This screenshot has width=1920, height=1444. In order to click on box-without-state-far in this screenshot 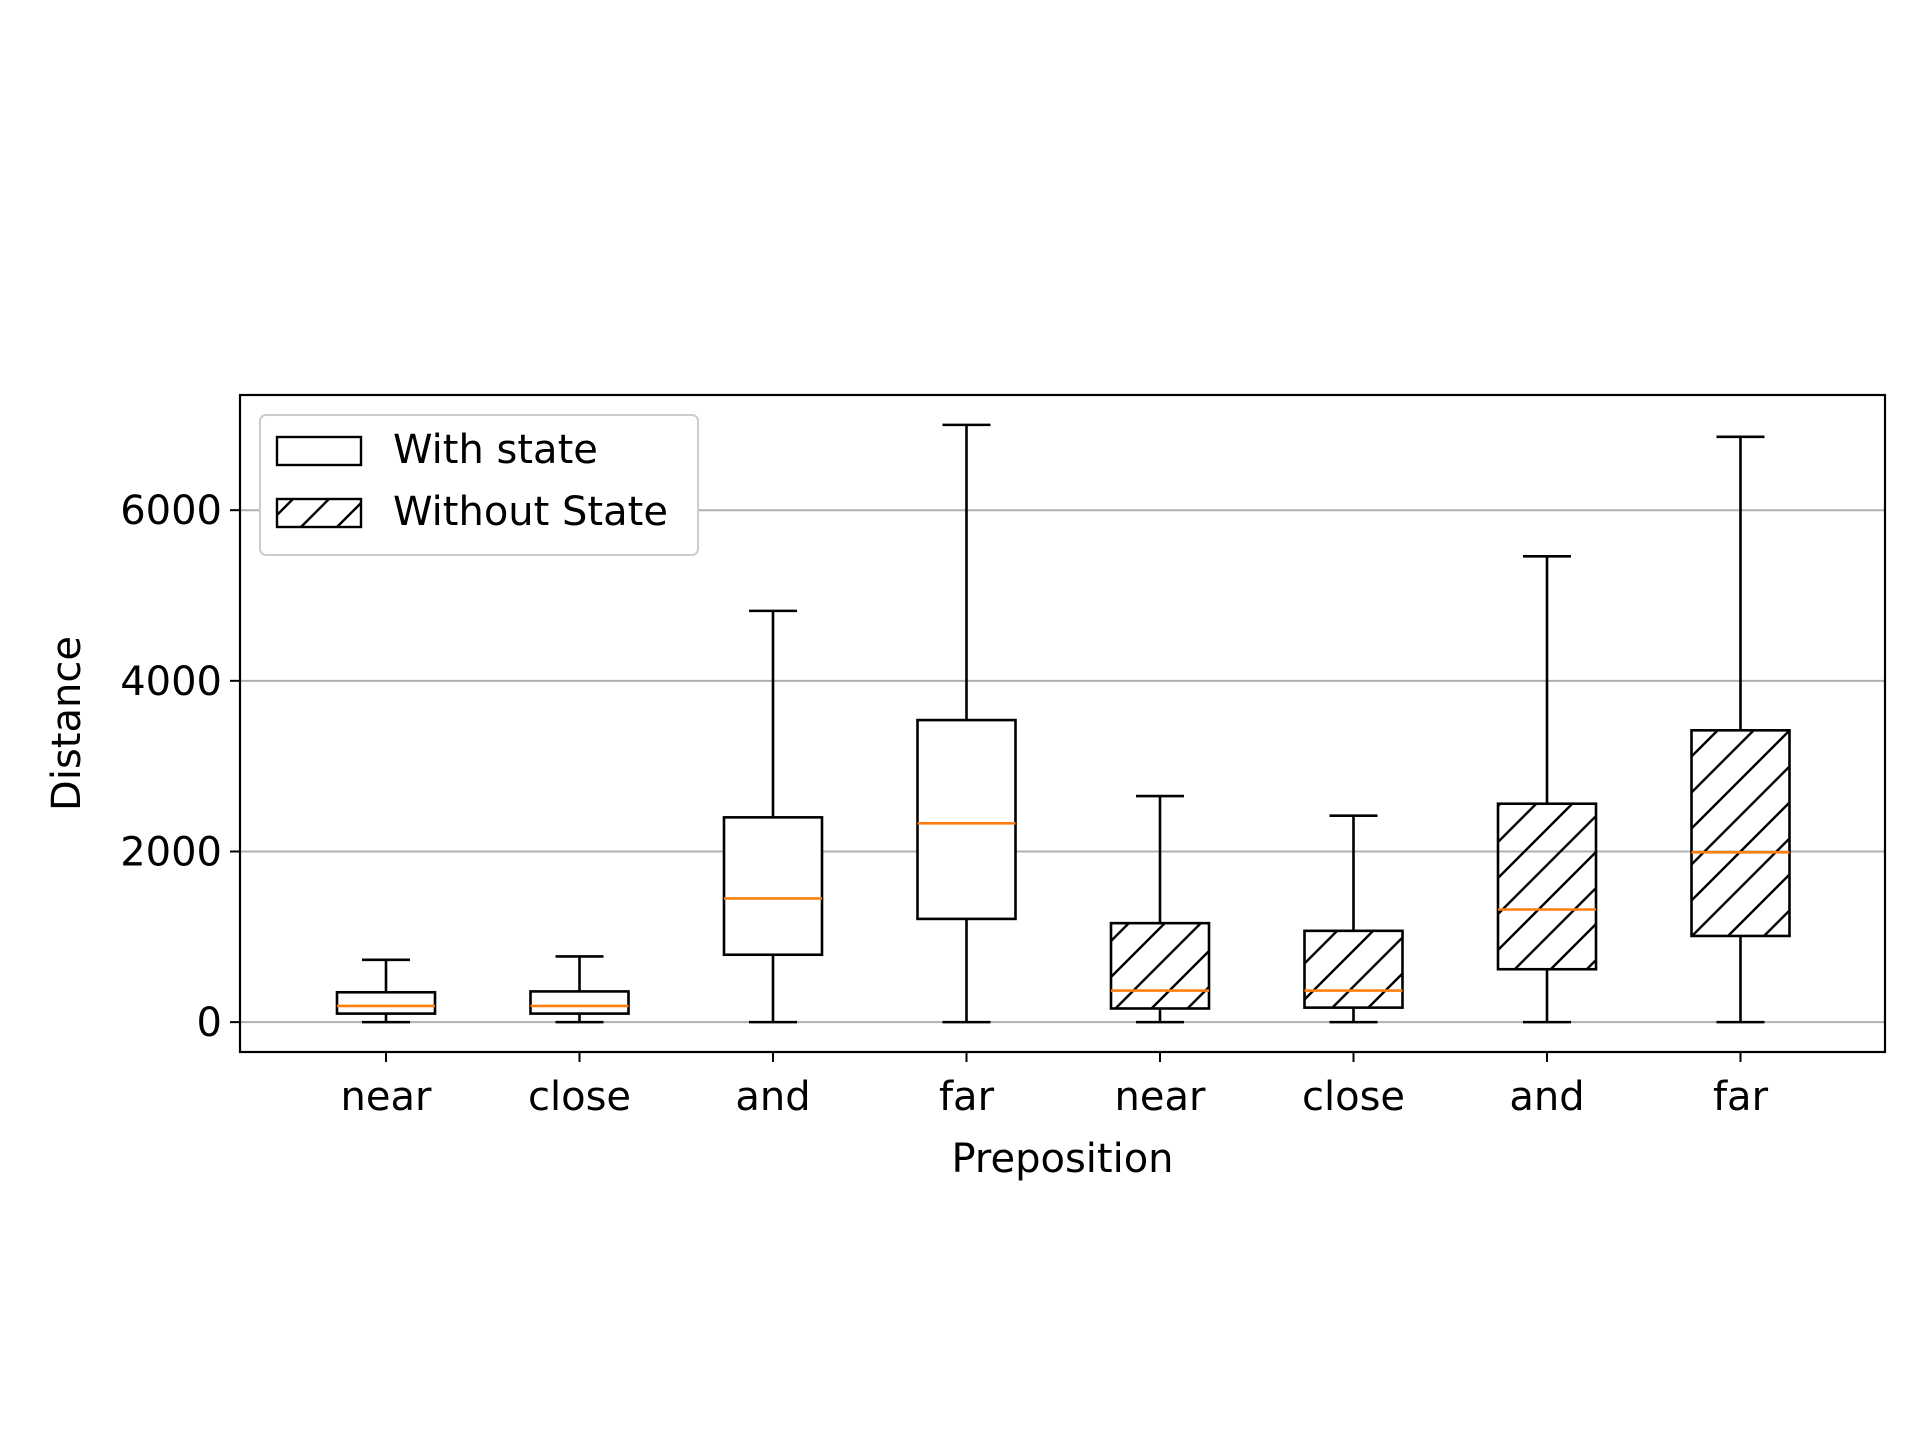, I will do `click(1740, 729)`.